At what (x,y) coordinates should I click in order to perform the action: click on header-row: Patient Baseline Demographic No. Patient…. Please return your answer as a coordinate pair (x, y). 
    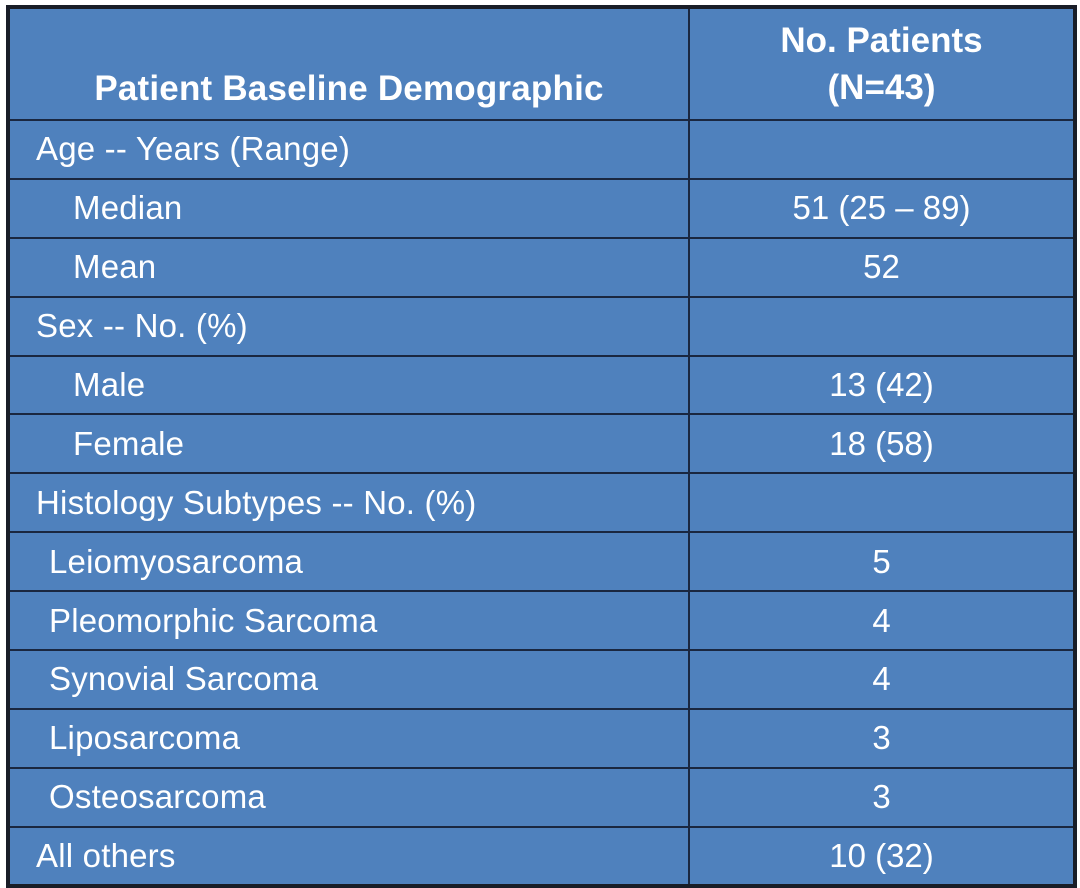
    Looking at the image, I should click on (541, 63).